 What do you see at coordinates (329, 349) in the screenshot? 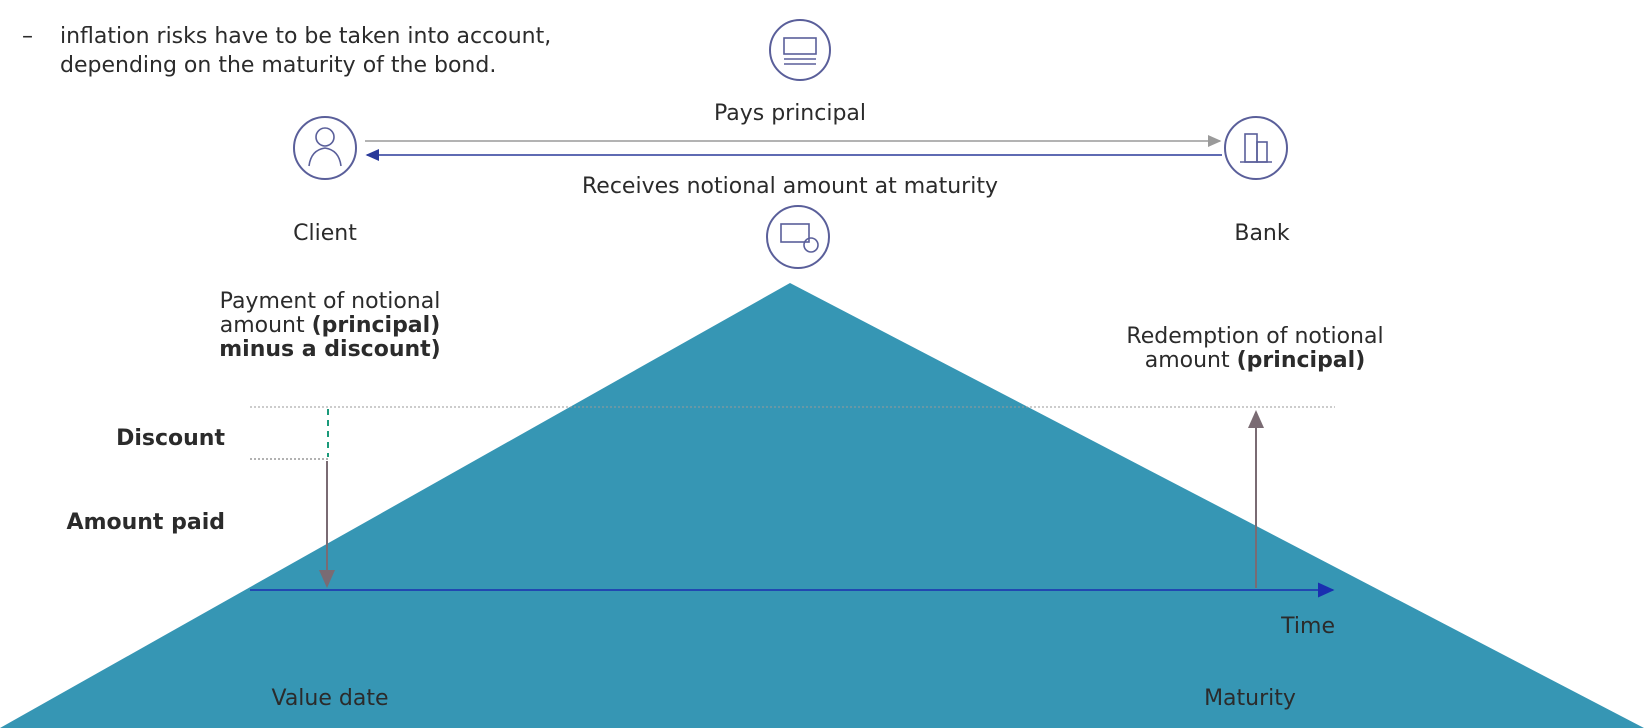
I see `payment-label: minus a discount)` at bounding box center [329, 349].